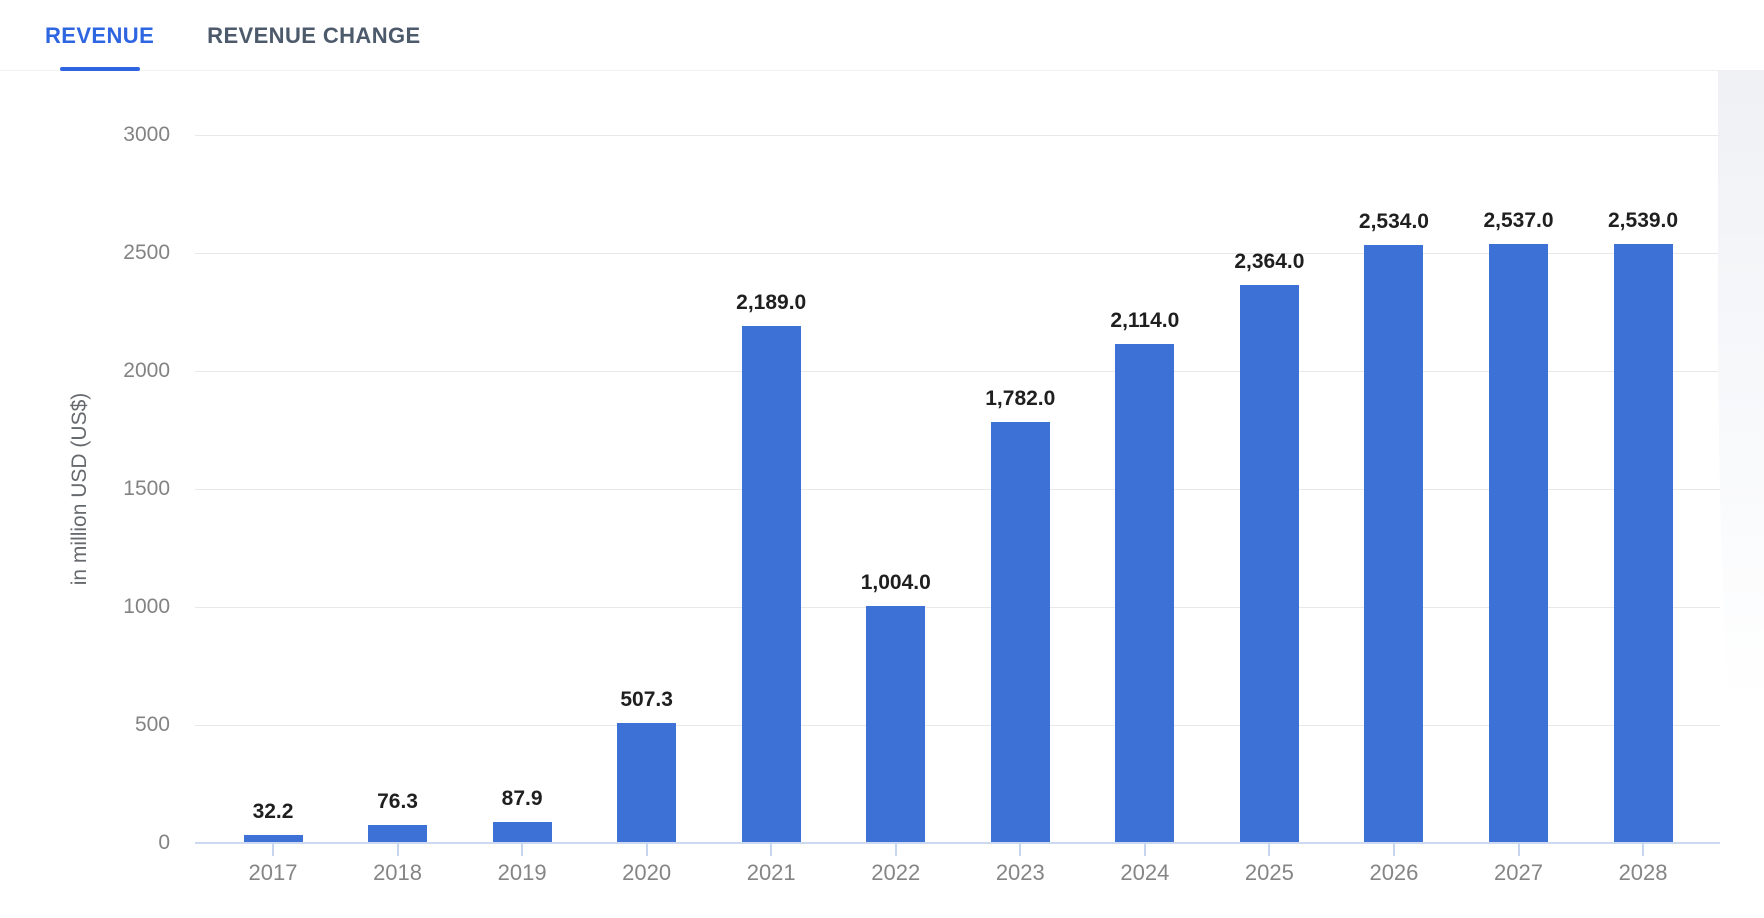 This screenshot has width=1764, height=918. What do you see at coordinates (896, 872) in the screenshot?
I see `x-tick-label: 2022` at bounding box center [896, 872].